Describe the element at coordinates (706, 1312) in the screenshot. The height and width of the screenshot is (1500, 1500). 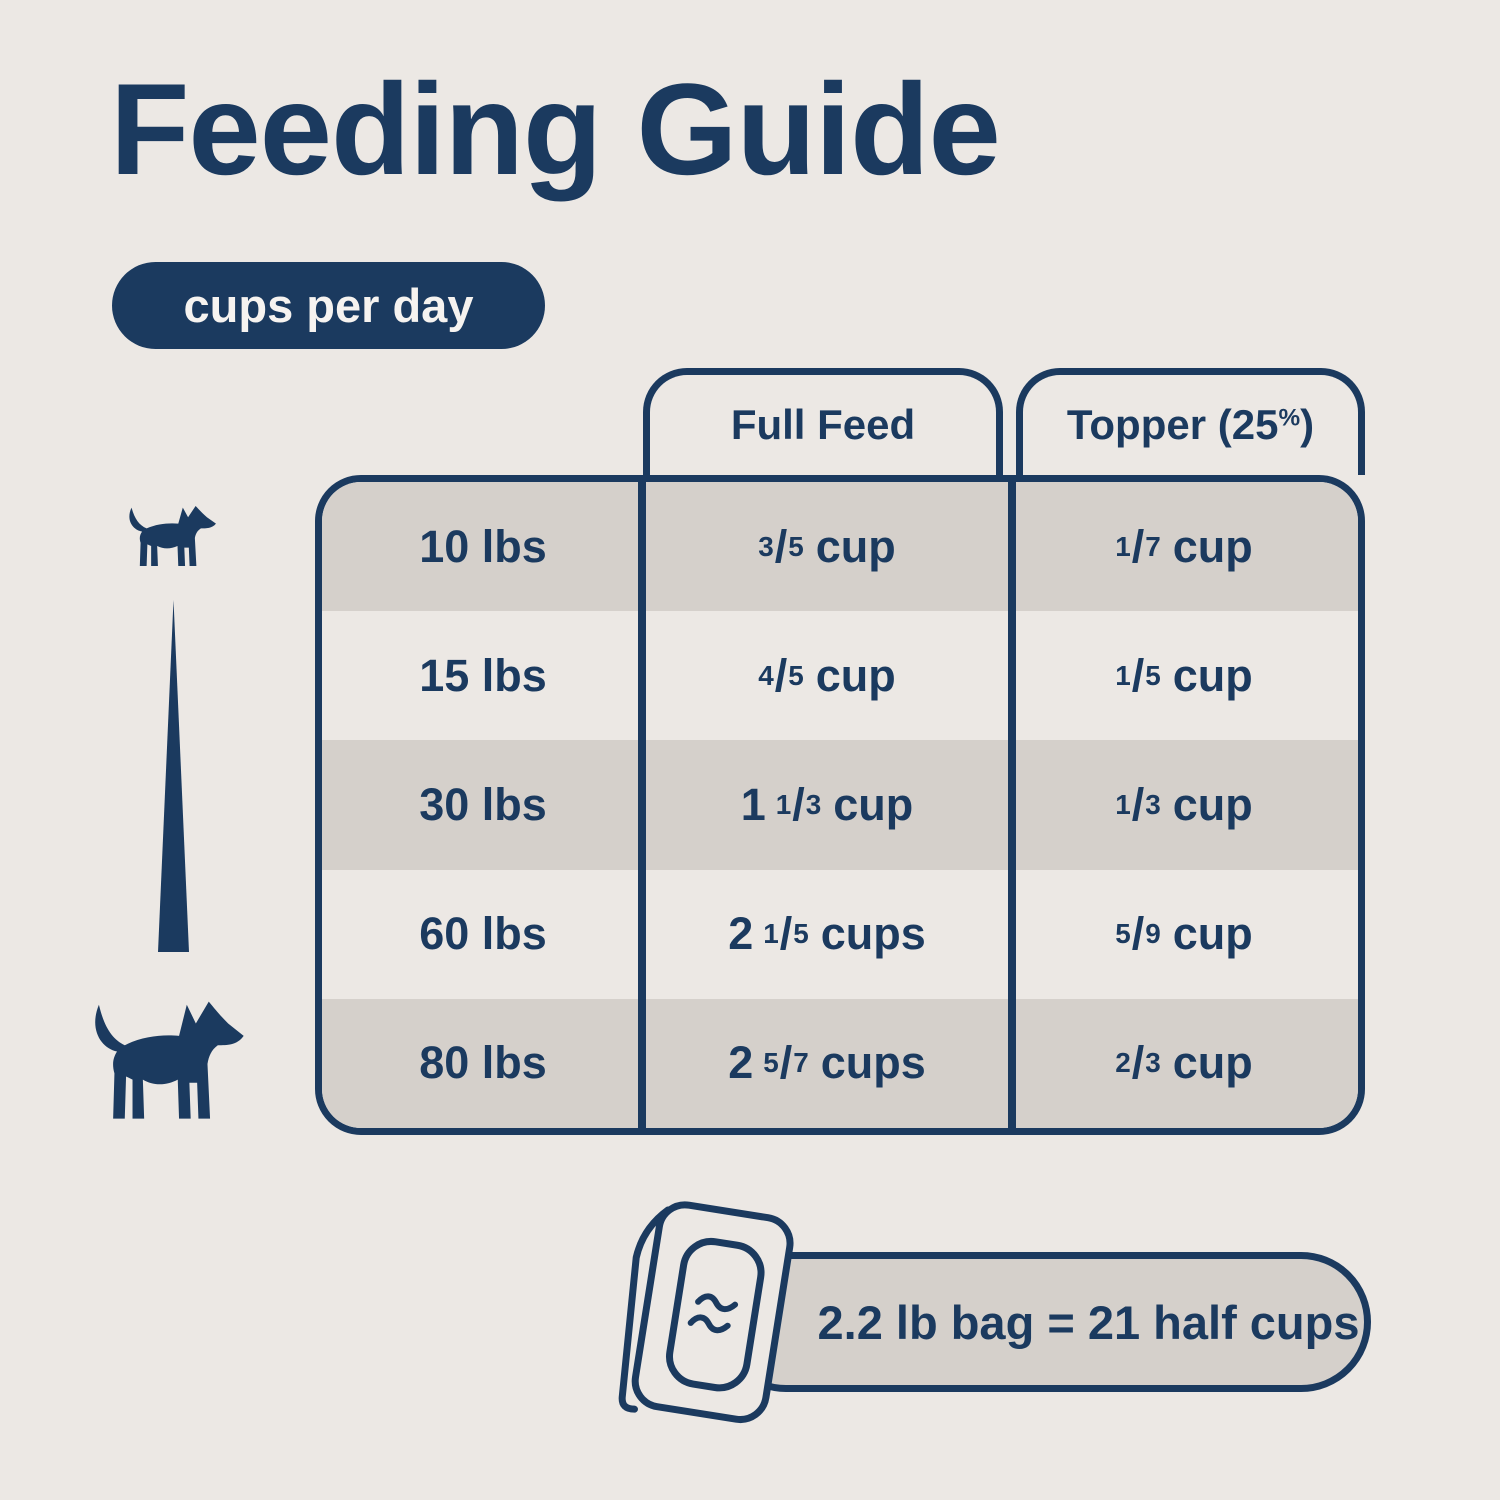
I see `food-bag-icon` at that location.